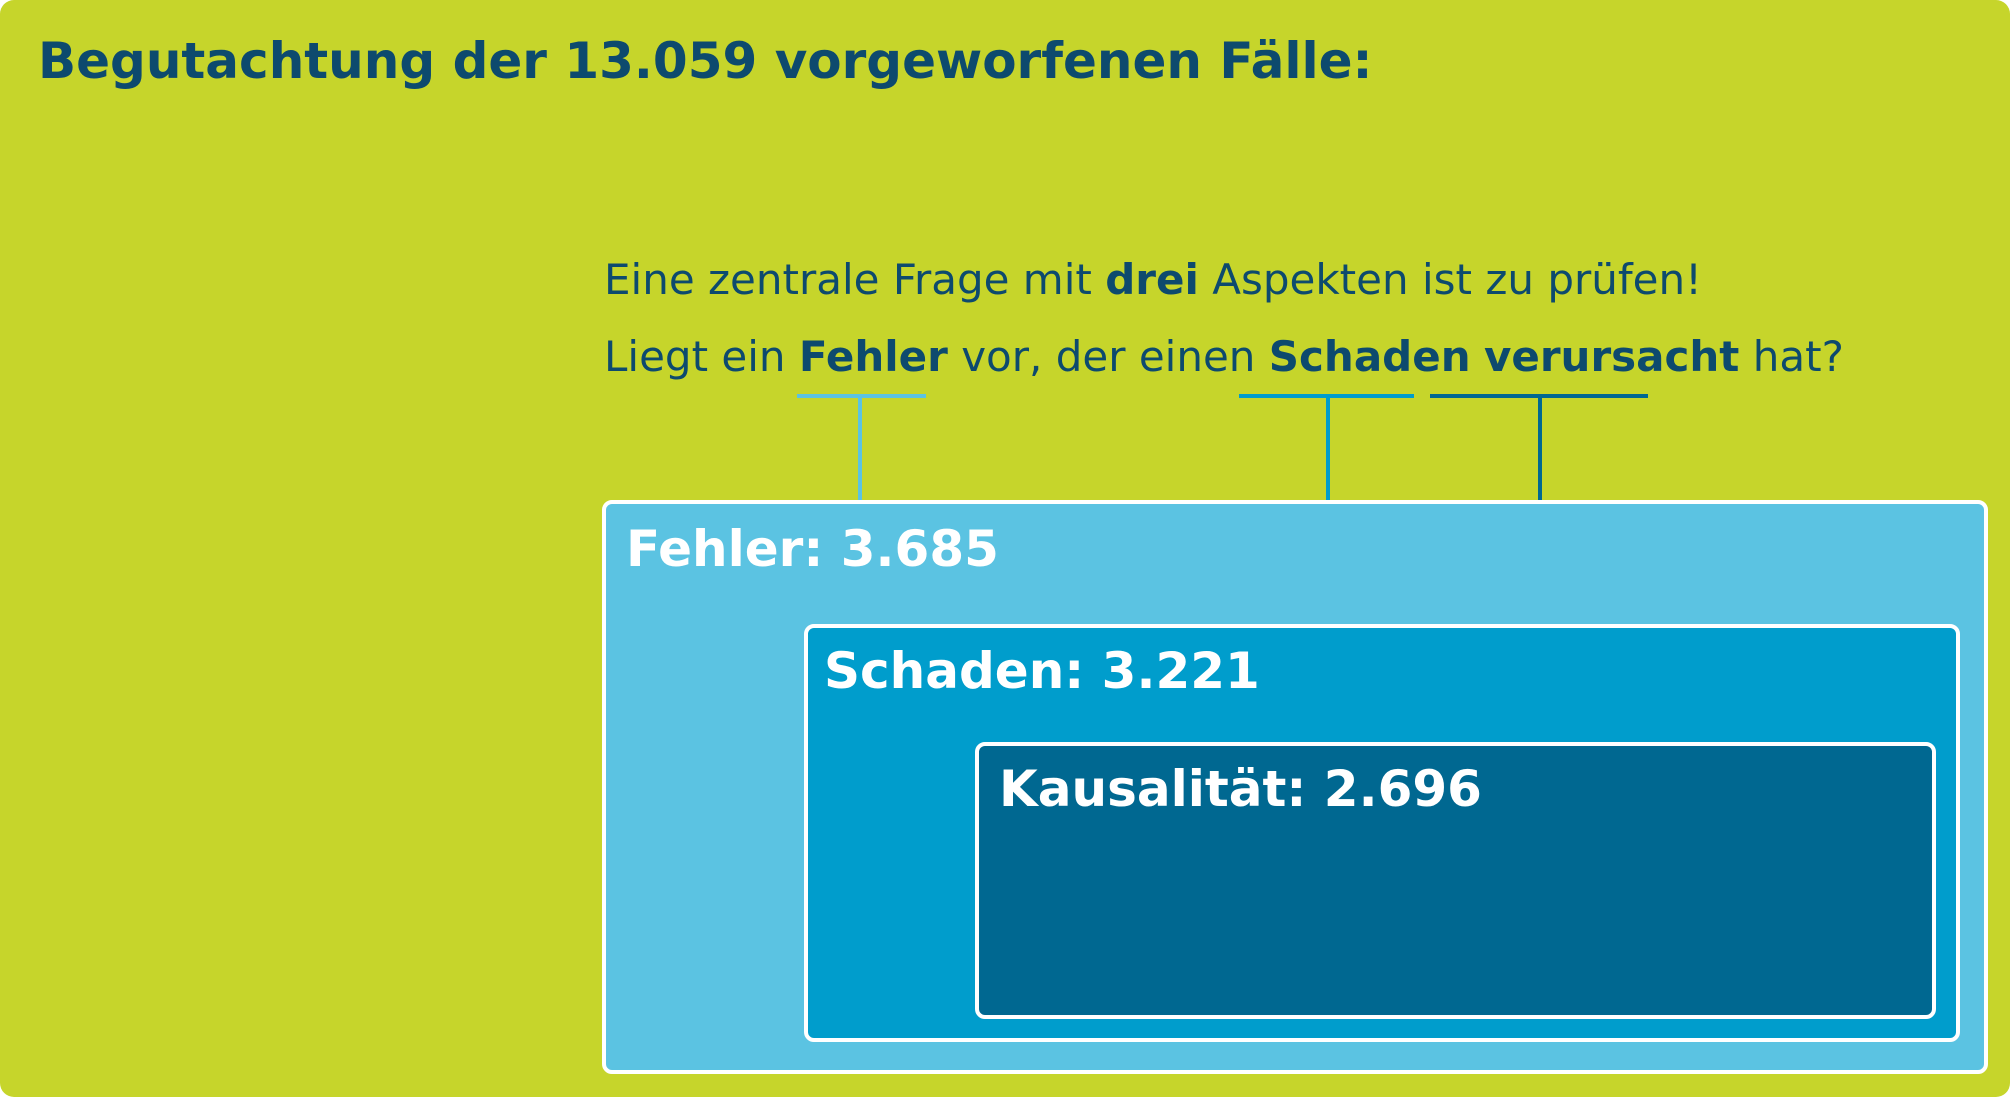 The width and height of the screenshot is (2010, 1099). I want to click on fehler-box-label: Fehler: 3.685, so click(812, 549).